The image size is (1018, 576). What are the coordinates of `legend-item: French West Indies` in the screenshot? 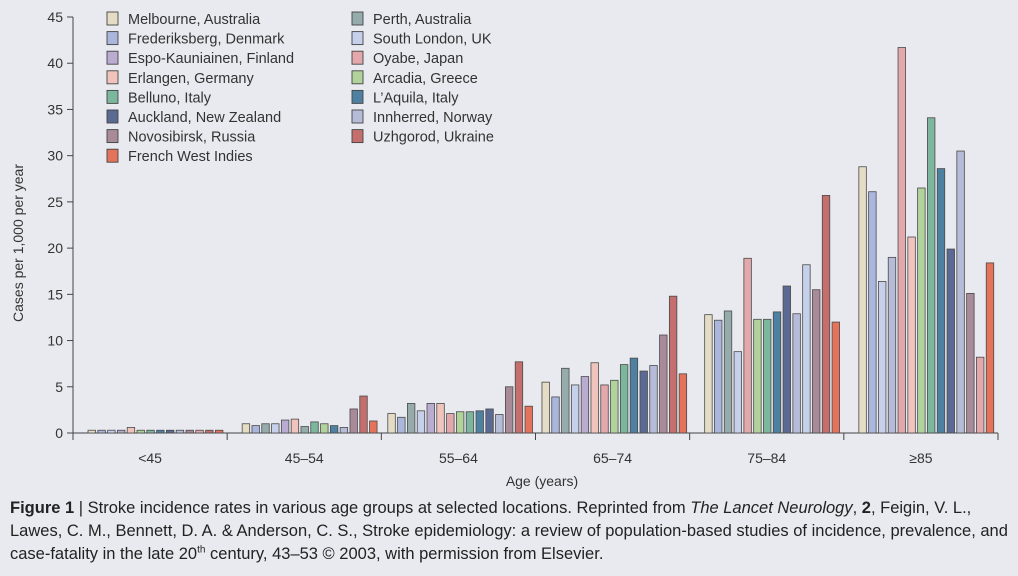 It's located at (179, 156).